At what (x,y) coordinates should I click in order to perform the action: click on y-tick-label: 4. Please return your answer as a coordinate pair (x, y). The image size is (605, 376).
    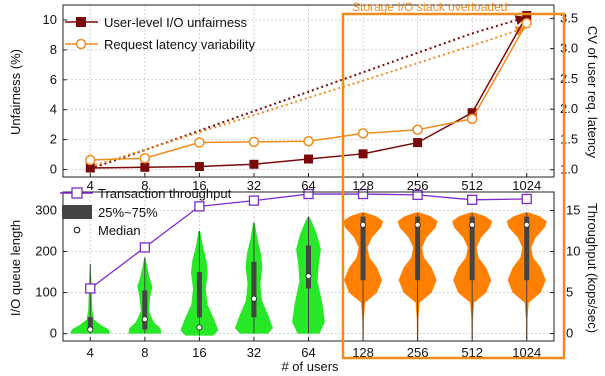
    Looking at the image, I should click on (53, 109).